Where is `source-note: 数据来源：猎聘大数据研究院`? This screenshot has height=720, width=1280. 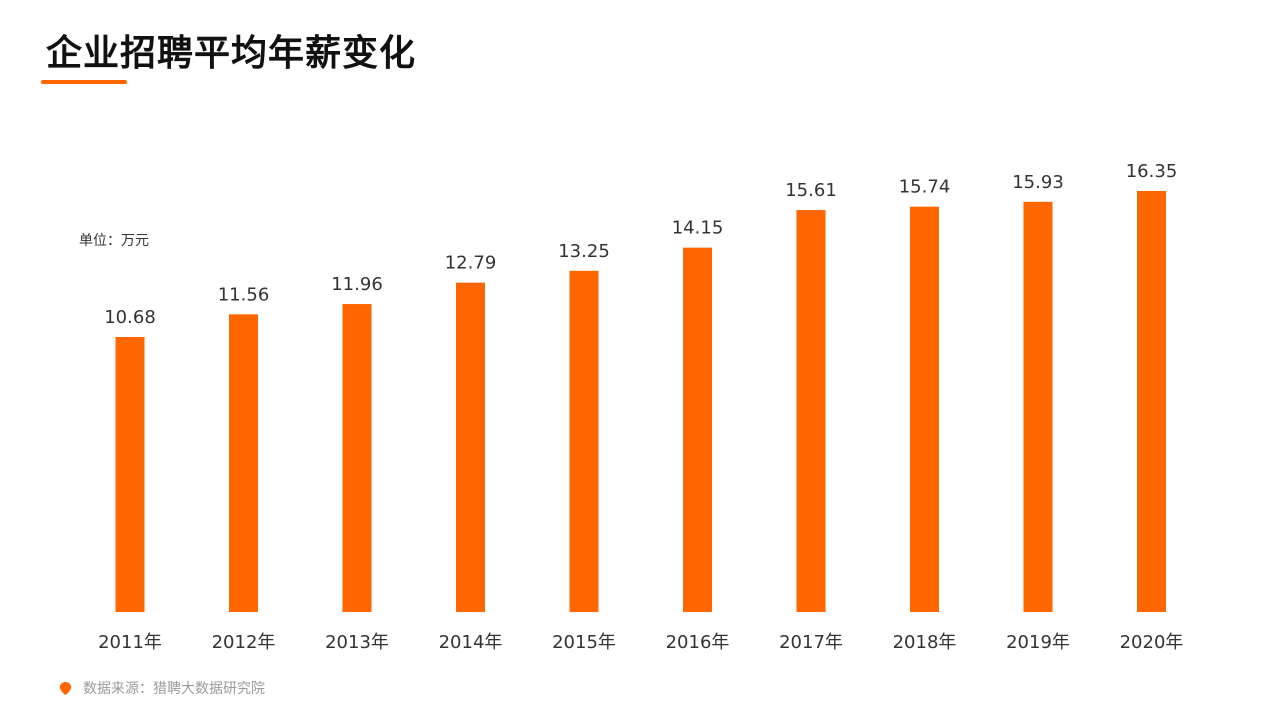
source-note: 数据来源：猎聘大数据研究院 is located at coordinates (161, 688).